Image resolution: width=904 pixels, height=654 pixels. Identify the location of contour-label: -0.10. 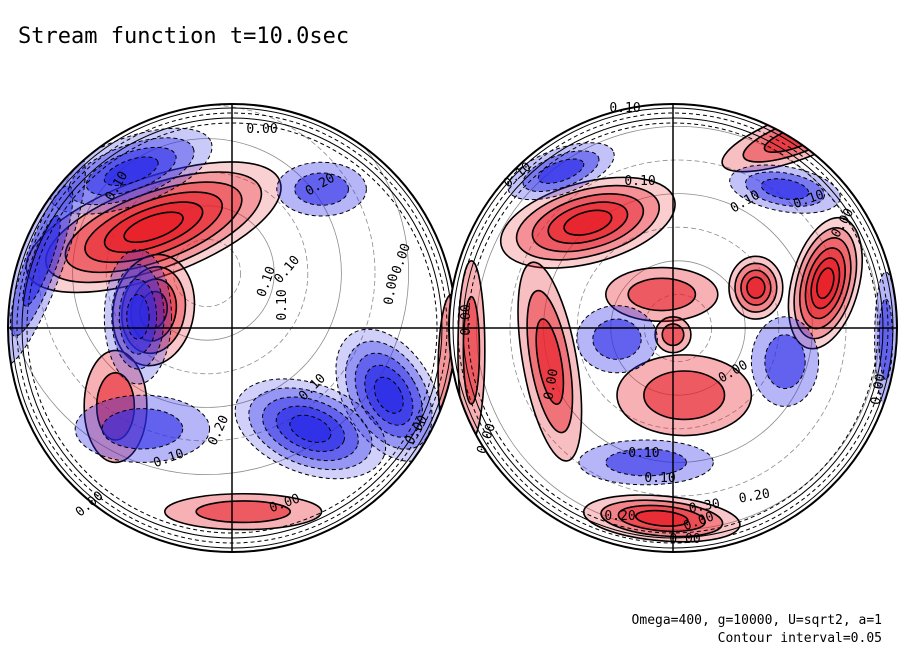
(639, 453).